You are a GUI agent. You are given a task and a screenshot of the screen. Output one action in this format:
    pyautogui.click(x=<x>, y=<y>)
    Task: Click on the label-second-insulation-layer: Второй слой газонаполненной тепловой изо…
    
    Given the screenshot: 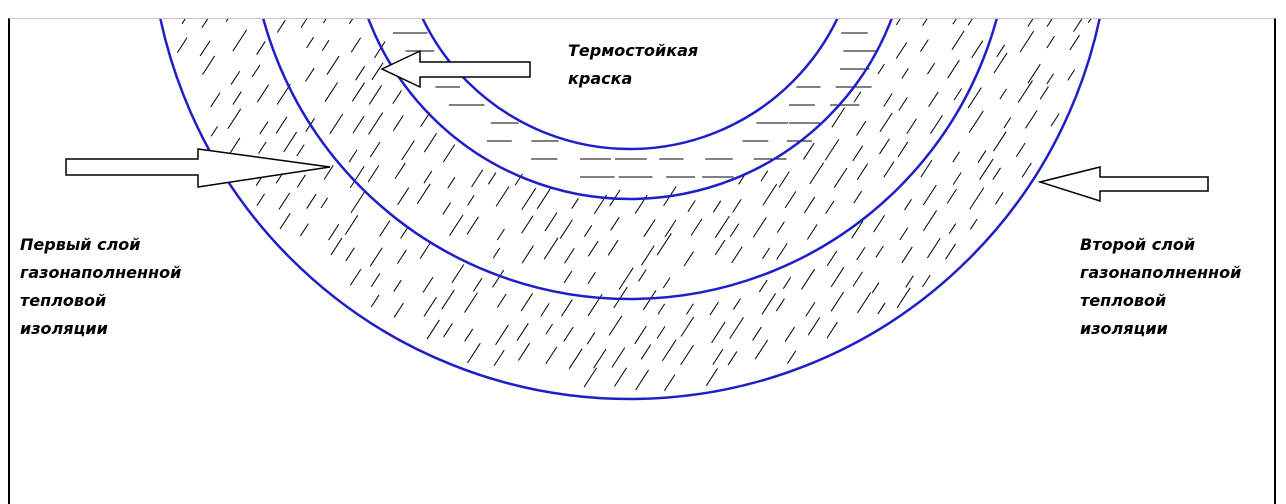 What is the action you would take?
    pyautogui.click(x=1160, y=287)
    